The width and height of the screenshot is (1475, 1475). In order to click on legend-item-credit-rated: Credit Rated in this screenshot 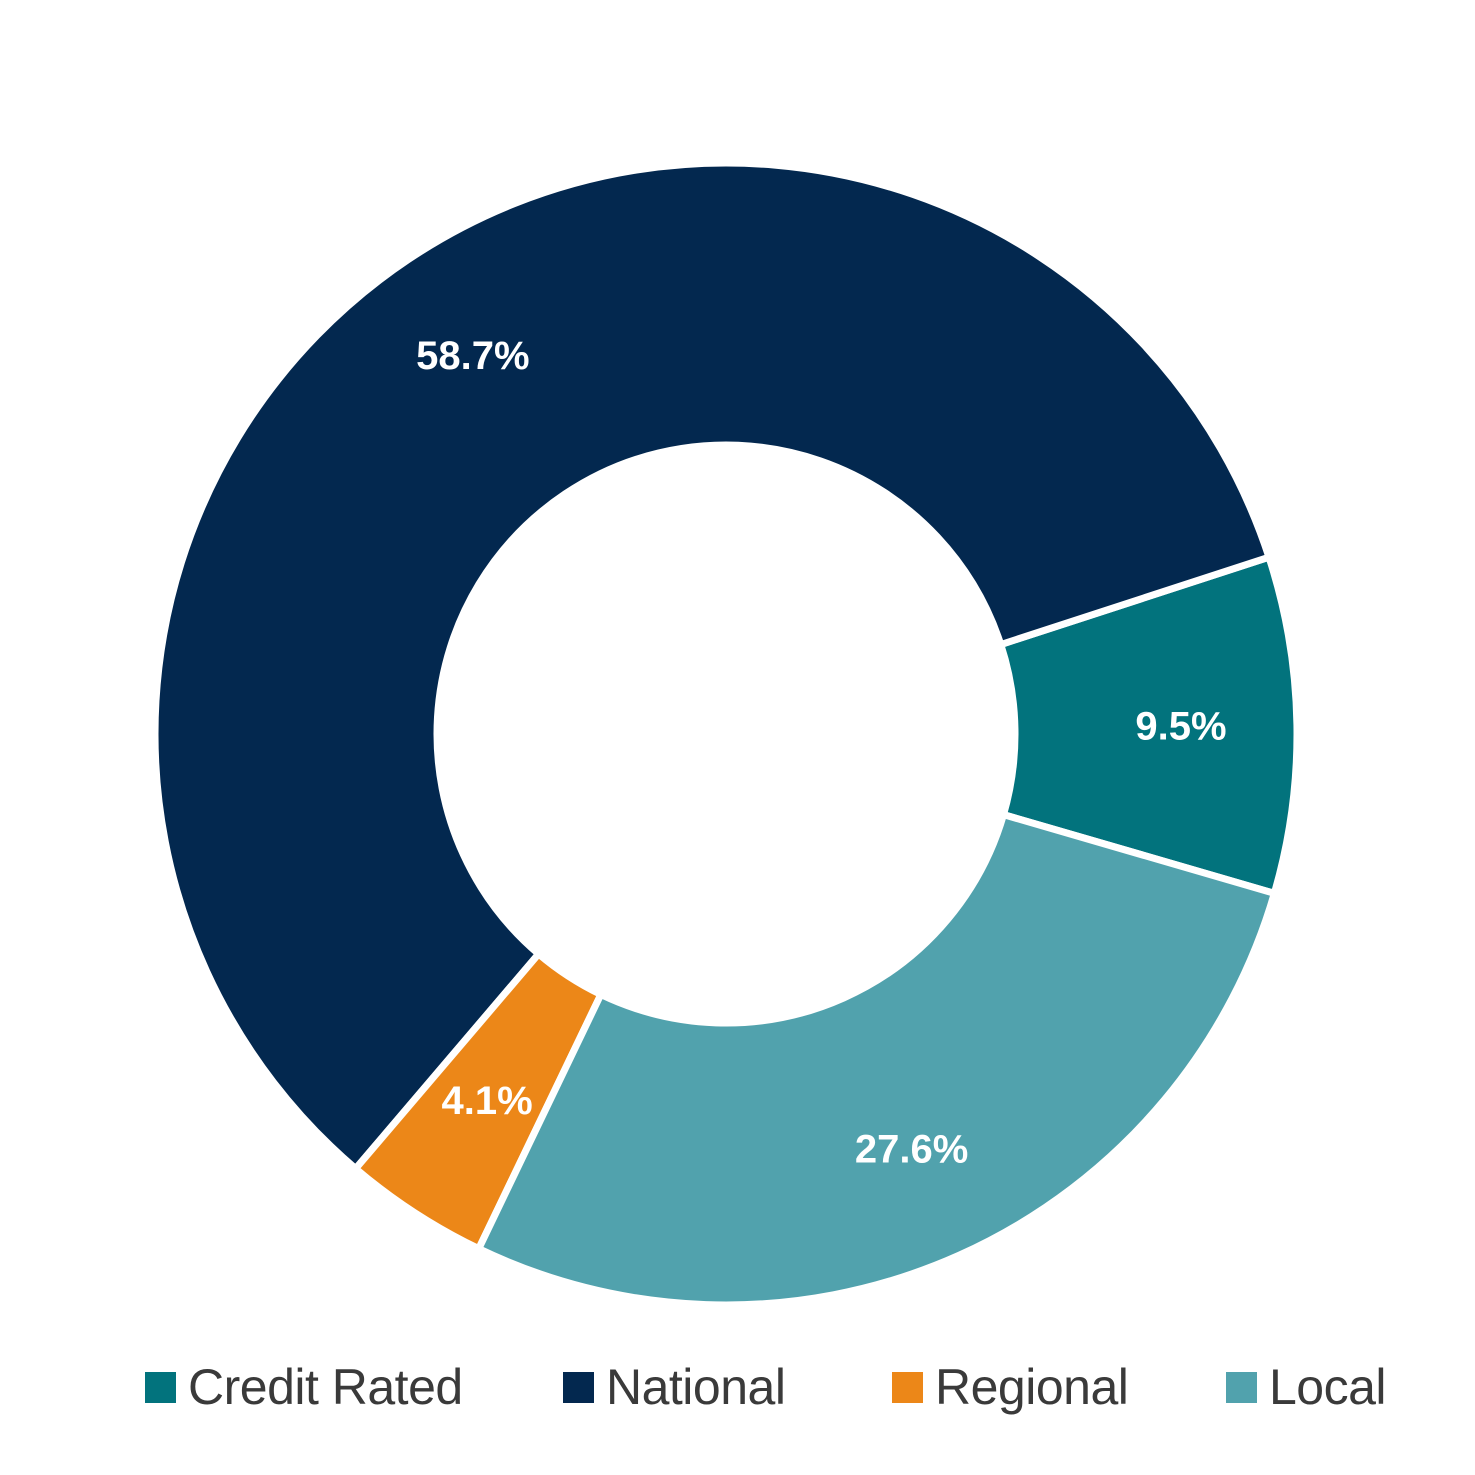, I will do `click(304, 1387)`.